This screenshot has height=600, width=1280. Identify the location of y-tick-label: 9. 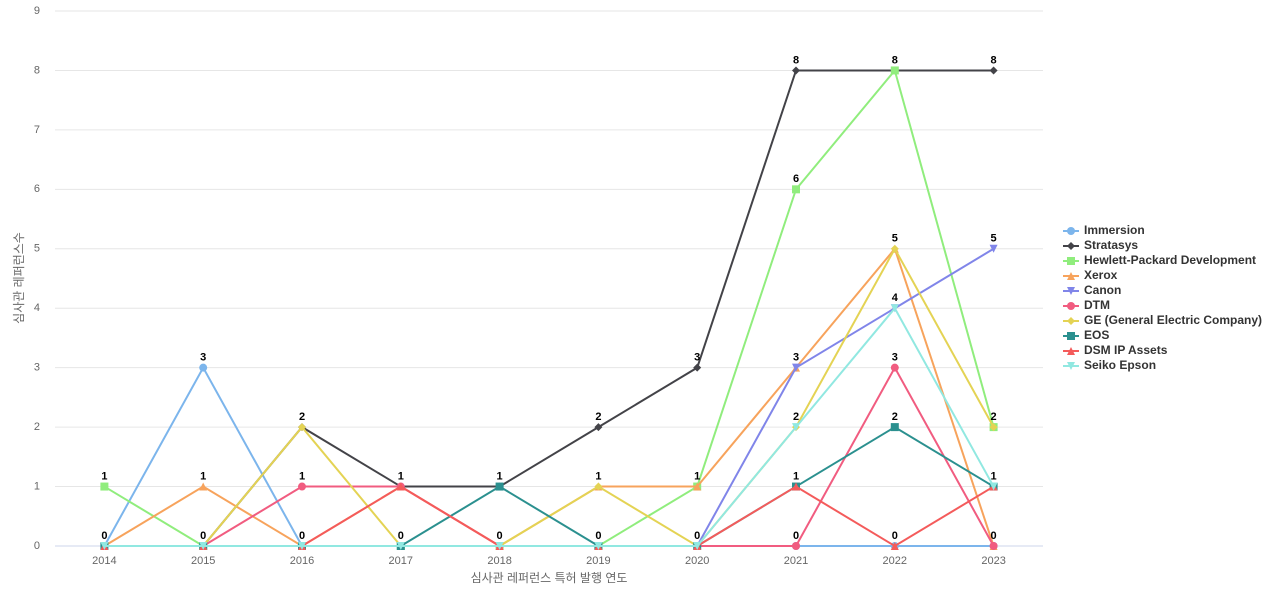
(37, 11).